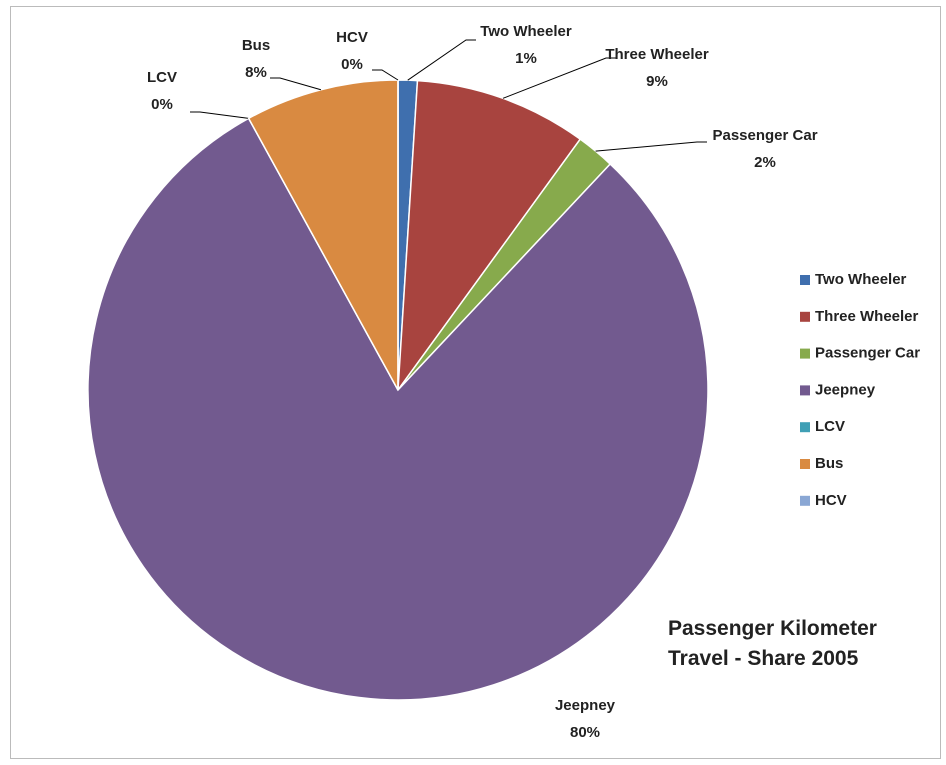 The height and width of the screenshot is (765, 946). Describe the element at coordinates (829, 463) in the screenshot. I see `legend-label: Bus` at that location.